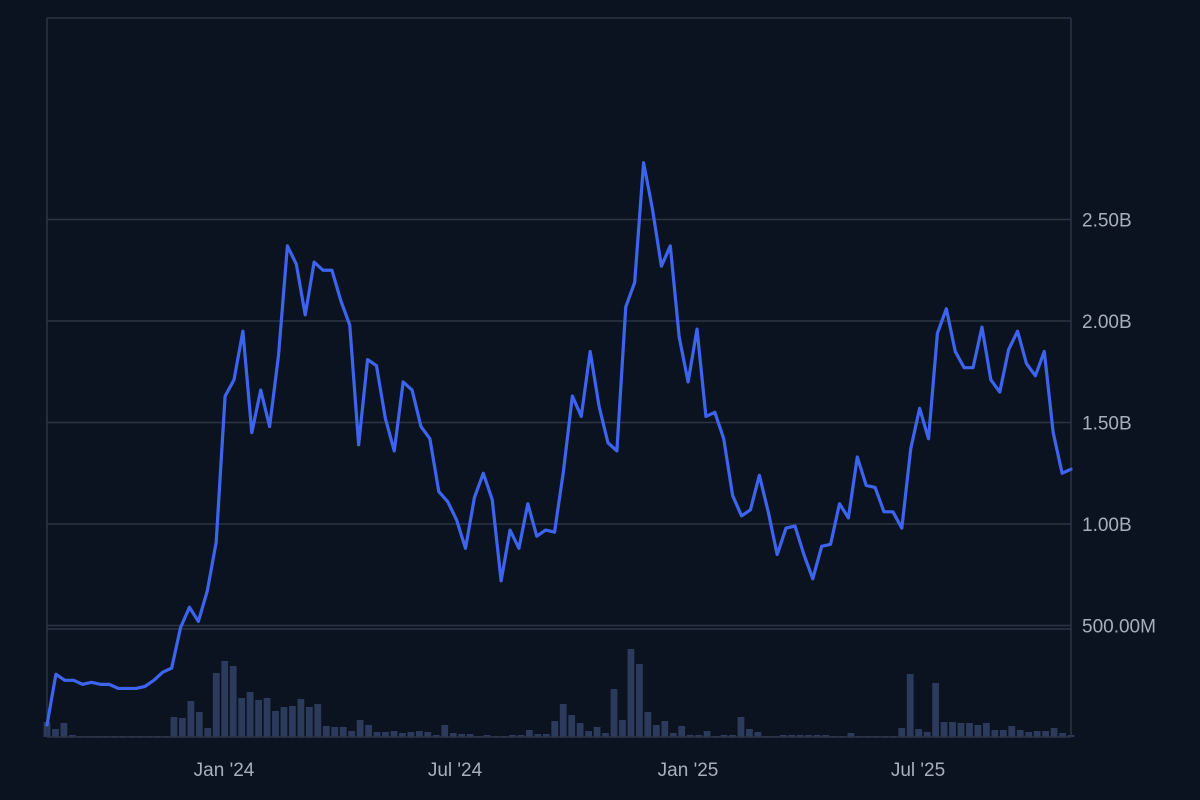  Describe the element at coordinates (1119, 627) in the screenshot. I see `y-tick-label: 500.00M` at that location.